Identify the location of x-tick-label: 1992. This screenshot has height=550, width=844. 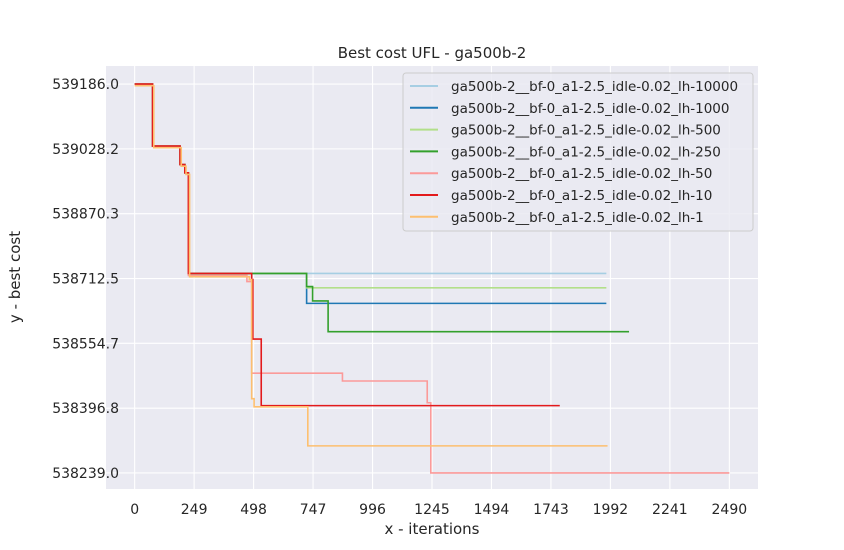
(611, 510).